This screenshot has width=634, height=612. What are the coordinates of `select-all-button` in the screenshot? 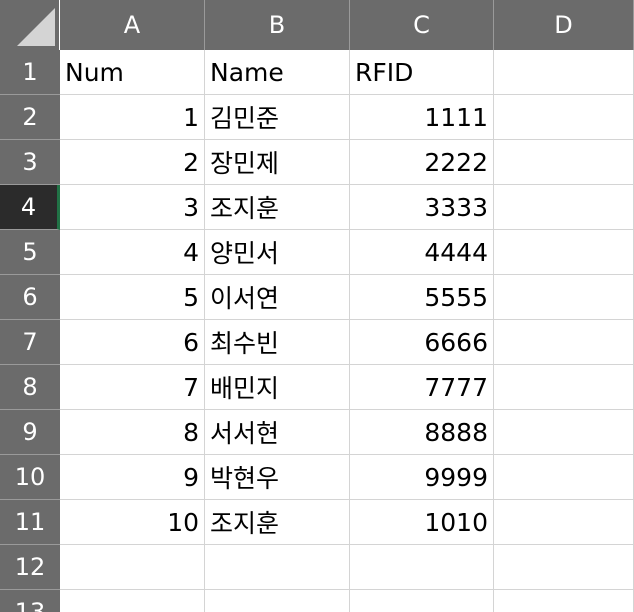 It's located at (30, 25).